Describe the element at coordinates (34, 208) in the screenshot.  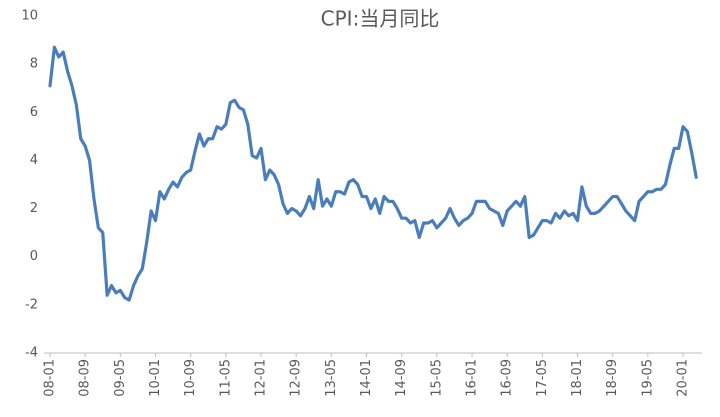
I see `y-tick-label: 2` at that location.